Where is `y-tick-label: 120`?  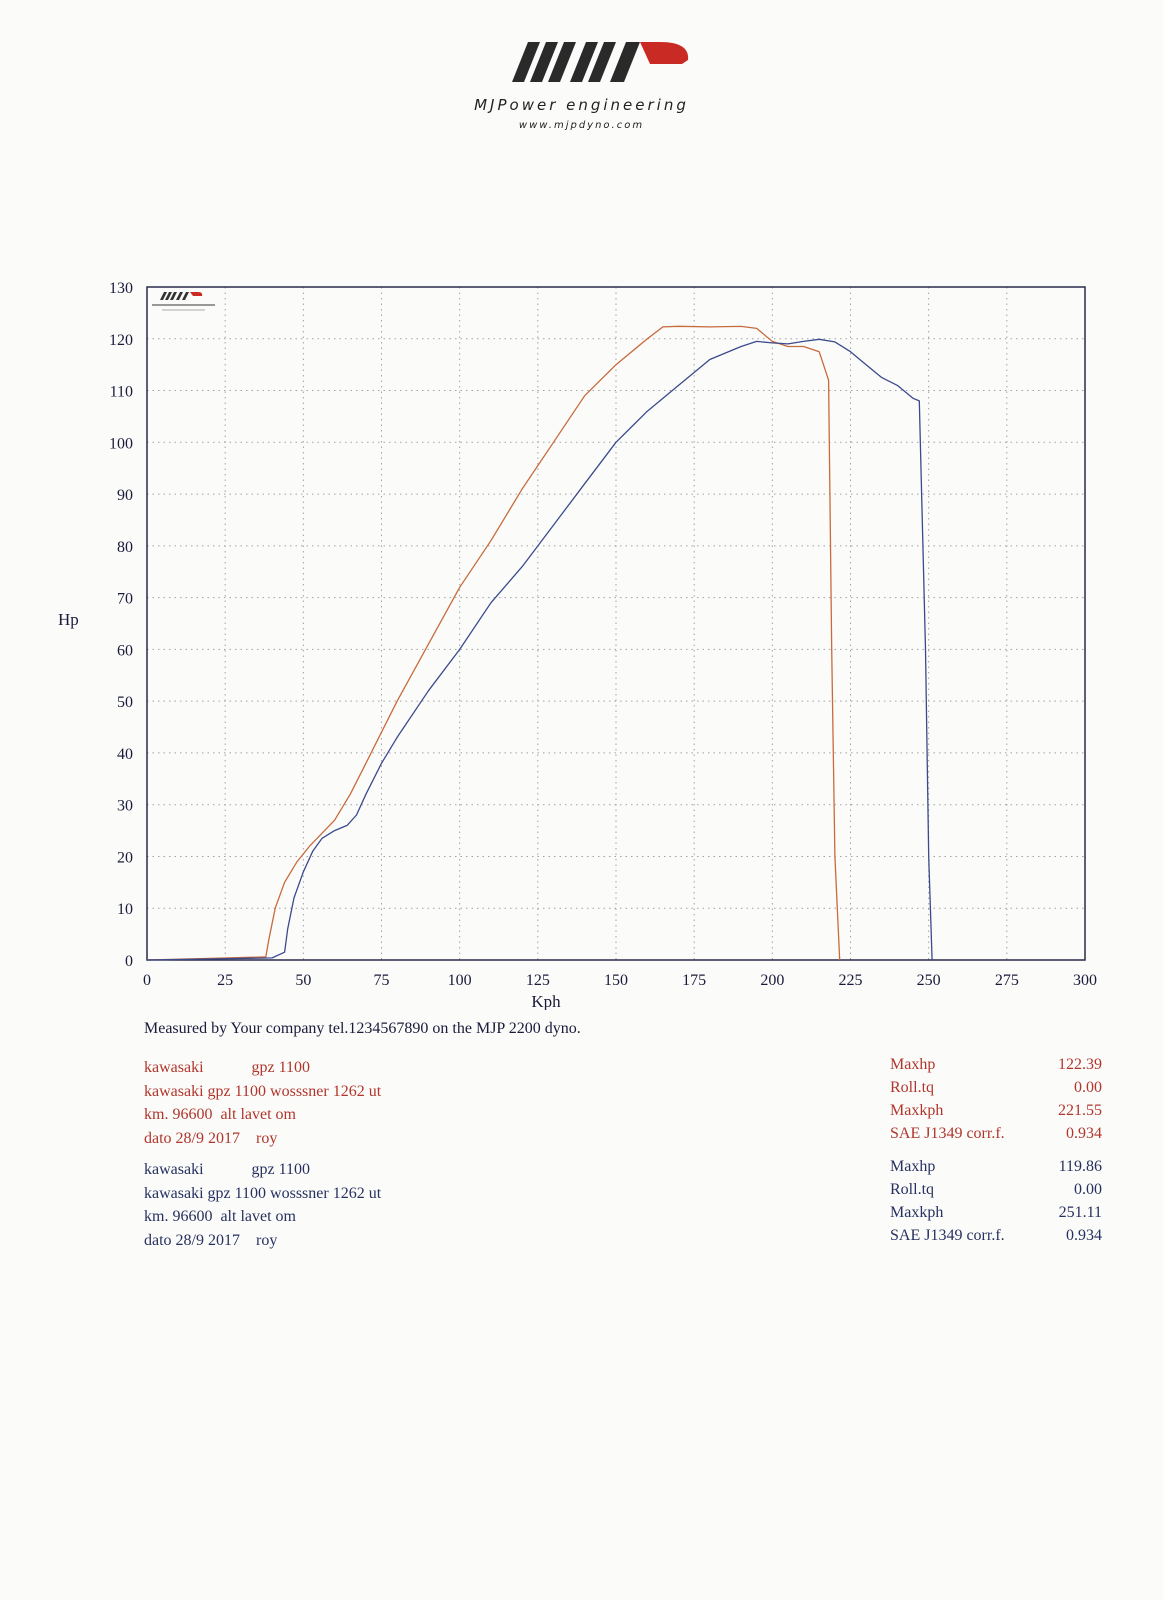 y-tick-label: 120 is located at coordinates (121, 340).